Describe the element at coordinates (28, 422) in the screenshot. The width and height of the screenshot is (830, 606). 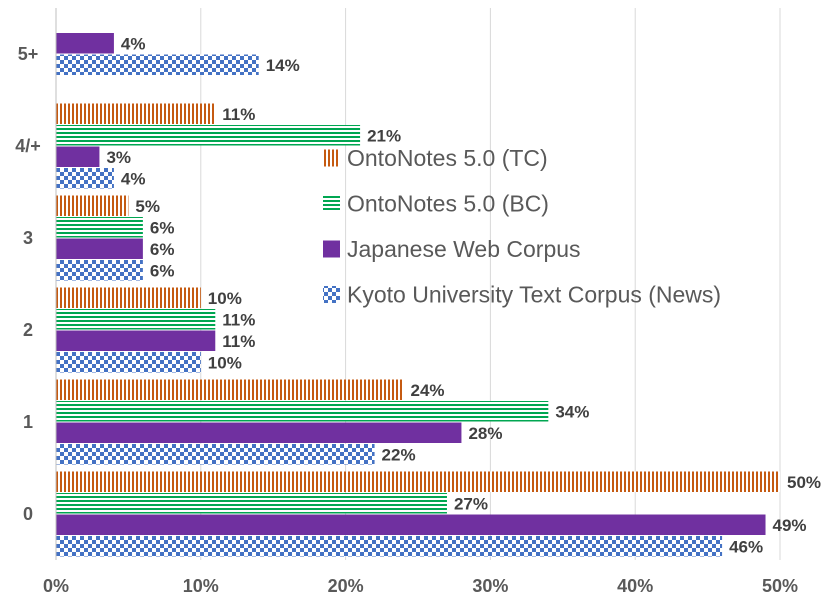
I see `y-tick-label: 1` at that location.